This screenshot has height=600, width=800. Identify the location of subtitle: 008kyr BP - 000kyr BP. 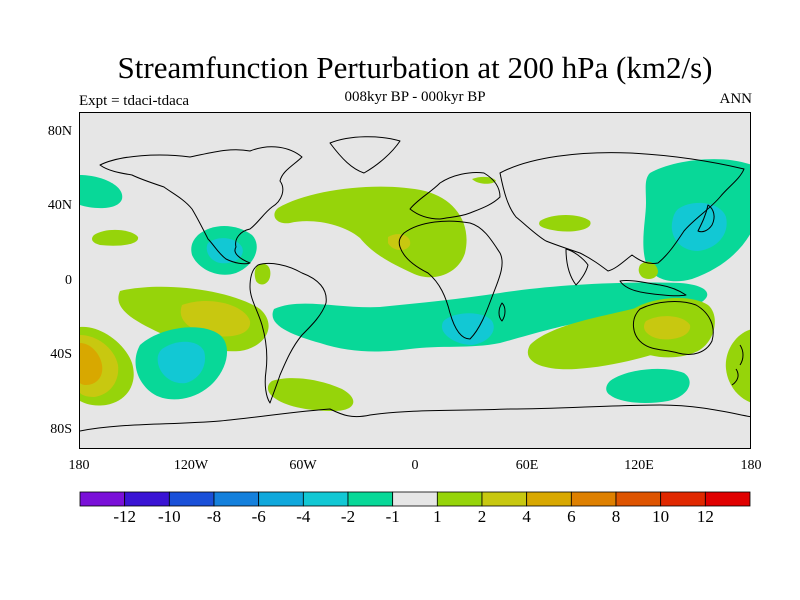
(415, 97).